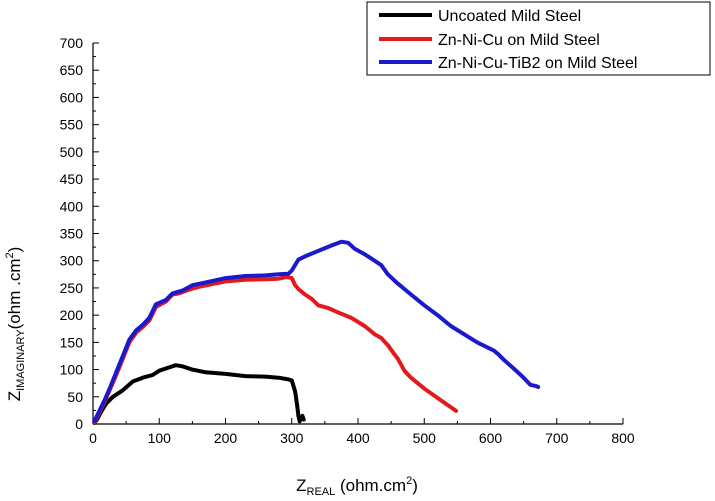 The height and width of the screenshot is (501, 715). I want to click on y-tick-label: 100, so click(72, 370).